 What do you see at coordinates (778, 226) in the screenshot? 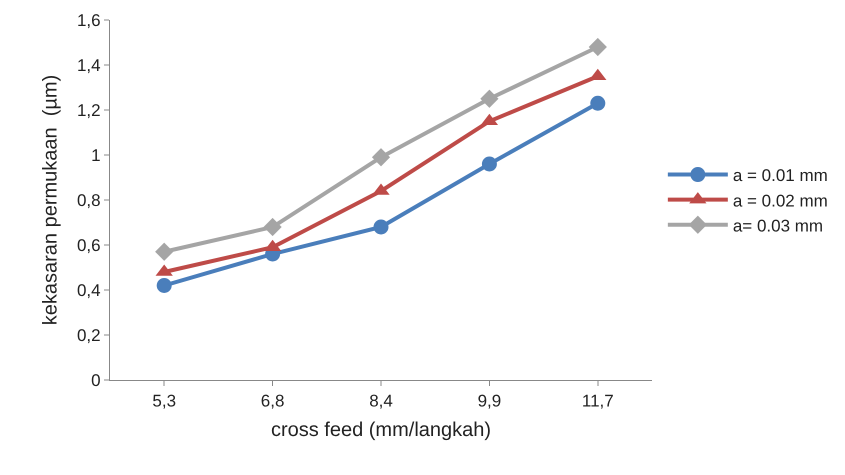
I see `legend-label: a= 0.03 mm` at bounding box center [778, 226].